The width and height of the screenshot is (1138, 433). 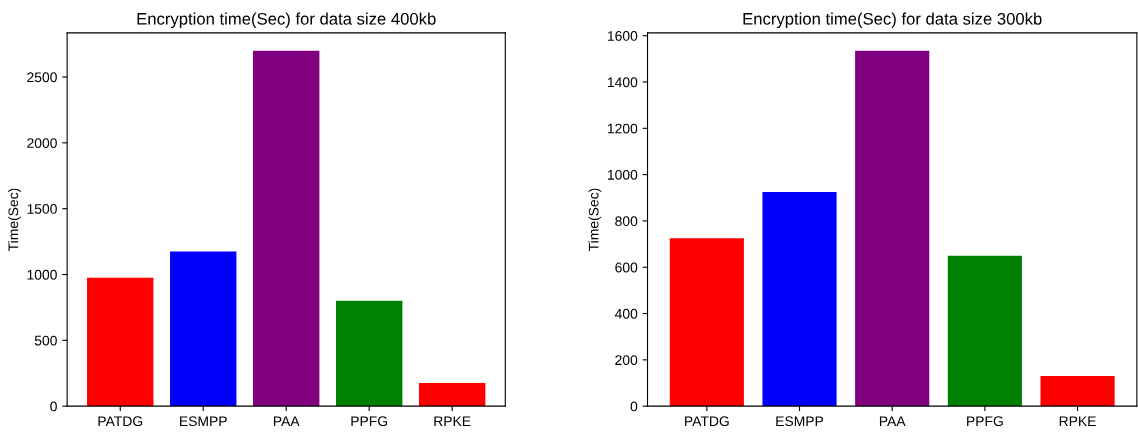 I want to click on y-tick-label: 1400, so click(x=622, y=82).